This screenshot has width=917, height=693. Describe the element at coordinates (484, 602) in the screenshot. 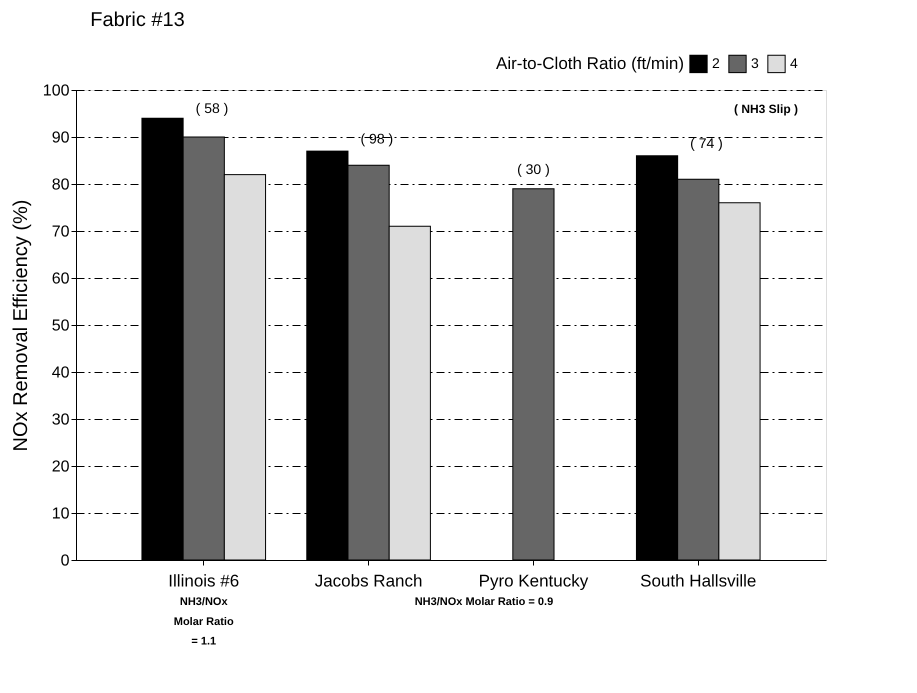

I see `text: NH3/NOx Molar Ratio = 0.9` at that location.